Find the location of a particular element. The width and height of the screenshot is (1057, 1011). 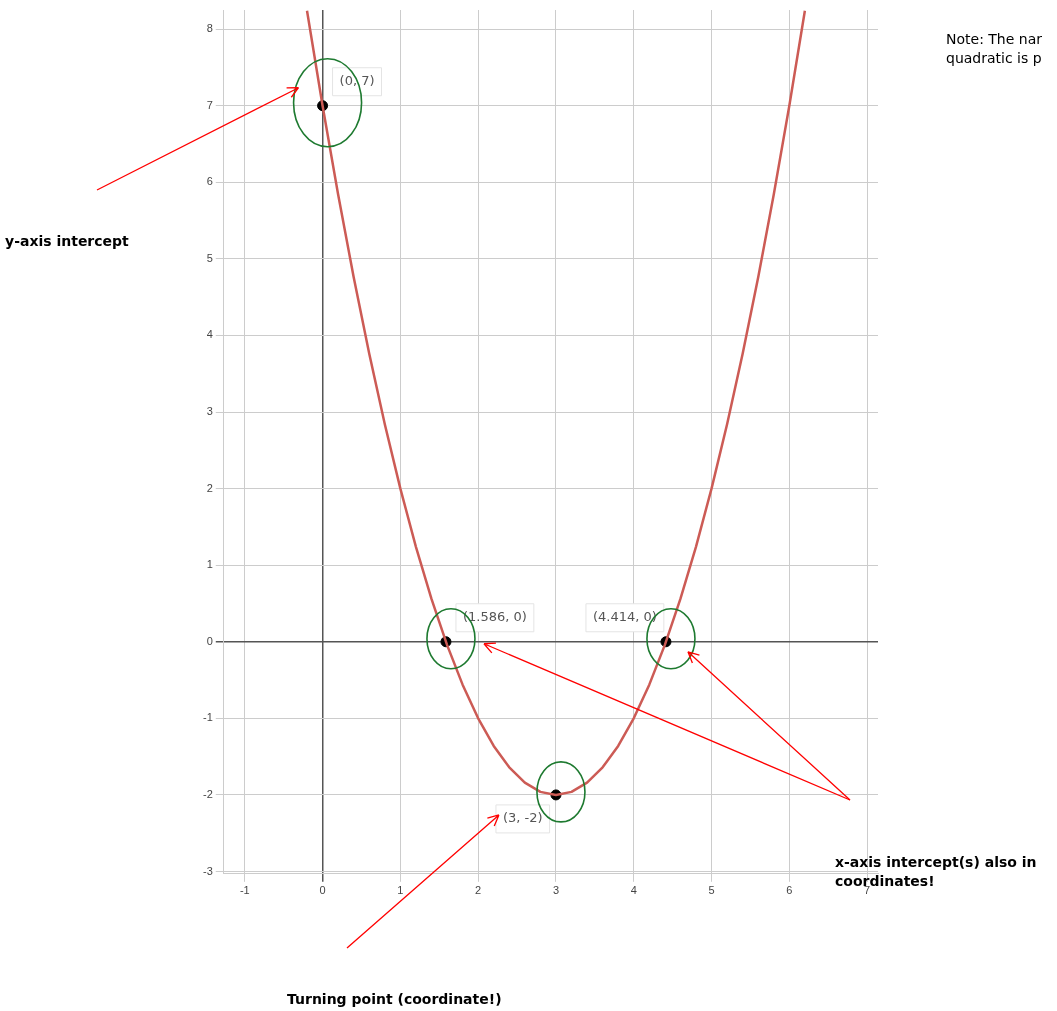

x-tick-label: 0 is located at coordinates (322, 890).